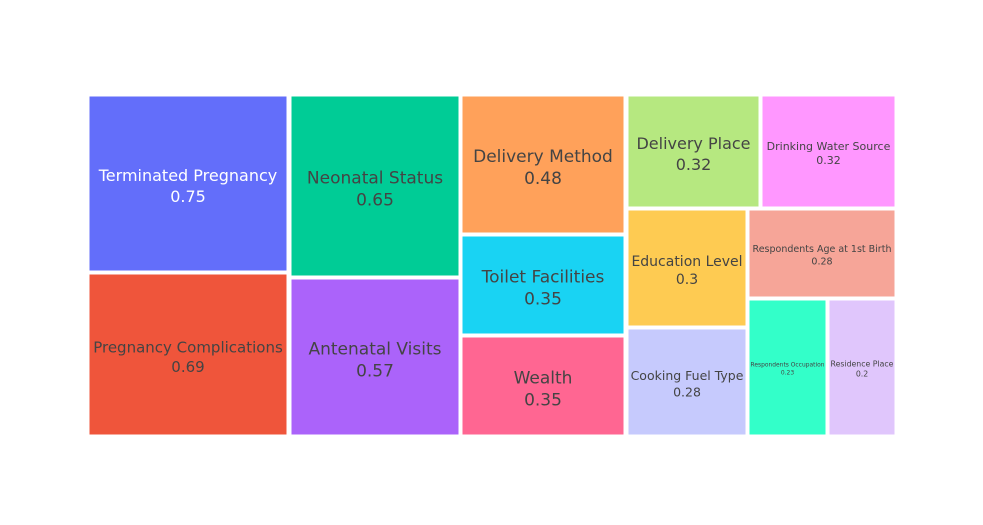  I want to click on treemap-tile-value: 0.48, so click(543, 179).